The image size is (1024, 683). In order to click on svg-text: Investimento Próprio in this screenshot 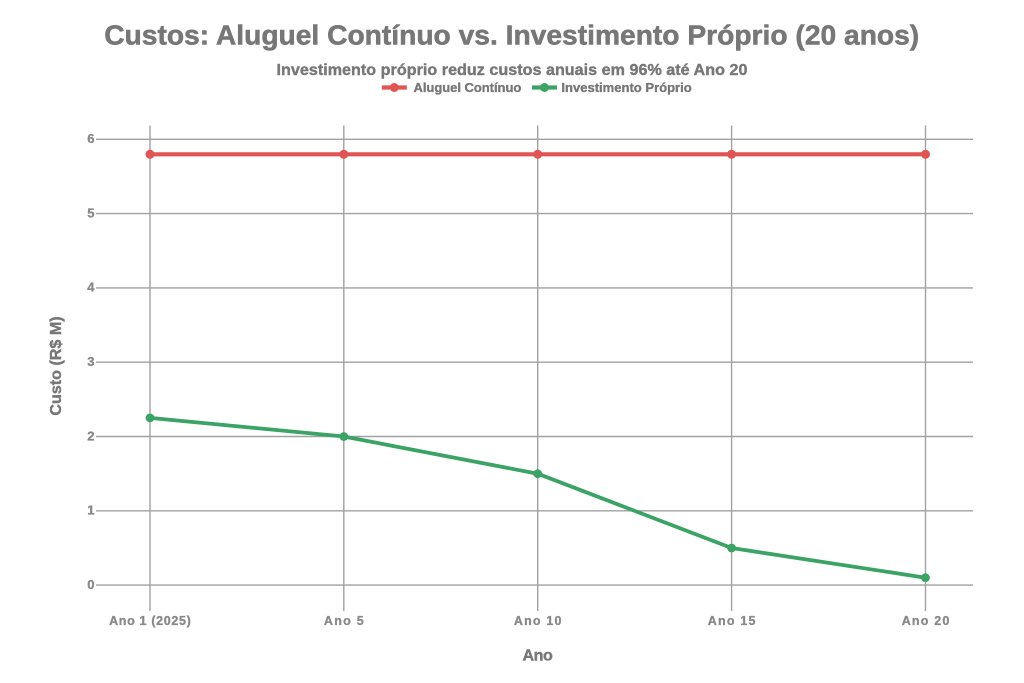, I will do `click(626, 87)`.